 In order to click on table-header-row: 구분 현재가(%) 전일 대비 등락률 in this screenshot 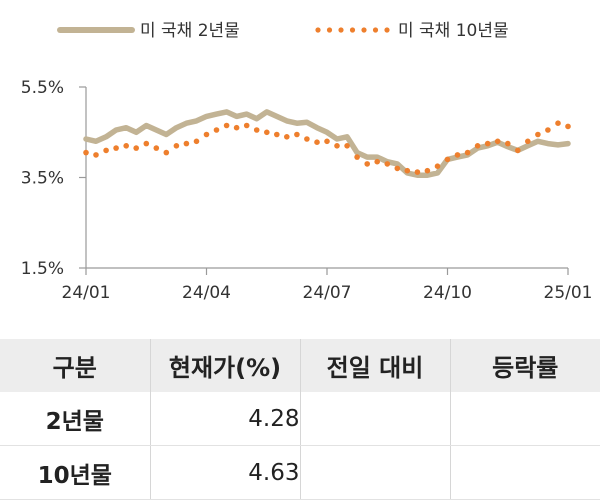, I will do `click(300, 365)`.